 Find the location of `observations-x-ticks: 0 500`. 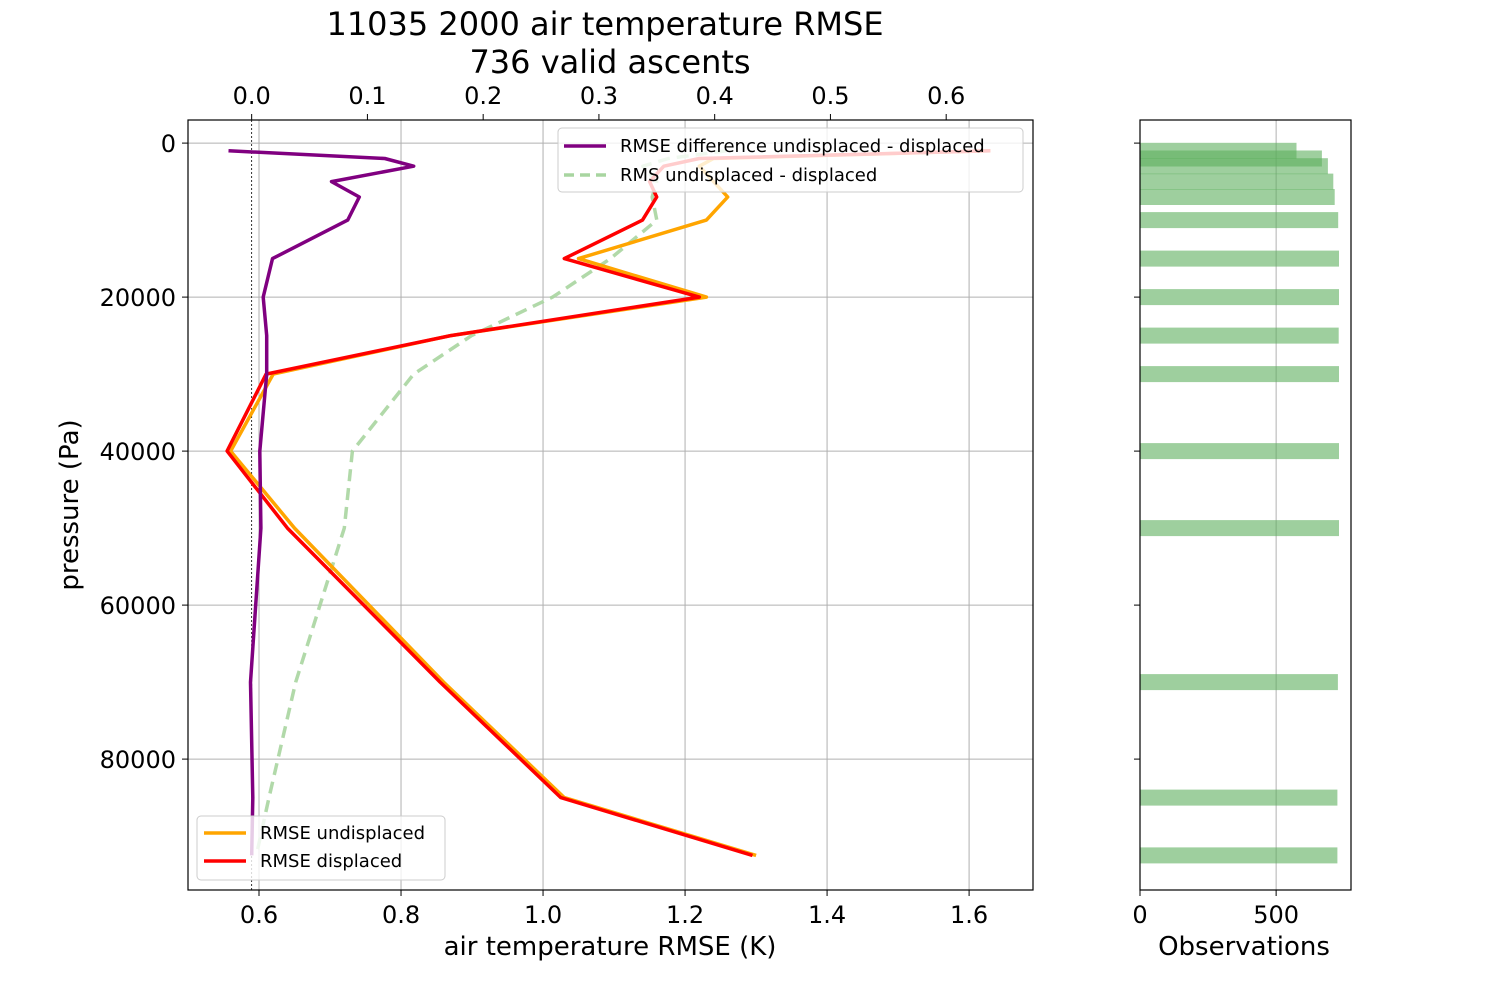

observations-x-ticks: 0 500 is located at coordinates (1215, 909).